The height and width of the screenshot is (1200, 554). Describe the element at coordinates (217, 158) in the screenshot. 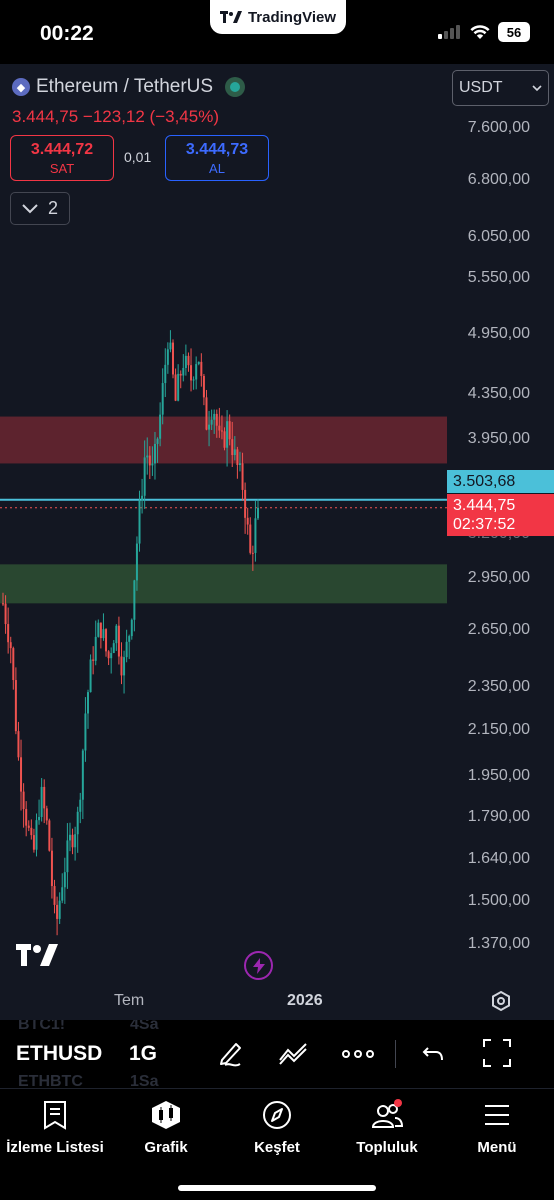

I see `buy-button: 3.444,73 AL` at that location.